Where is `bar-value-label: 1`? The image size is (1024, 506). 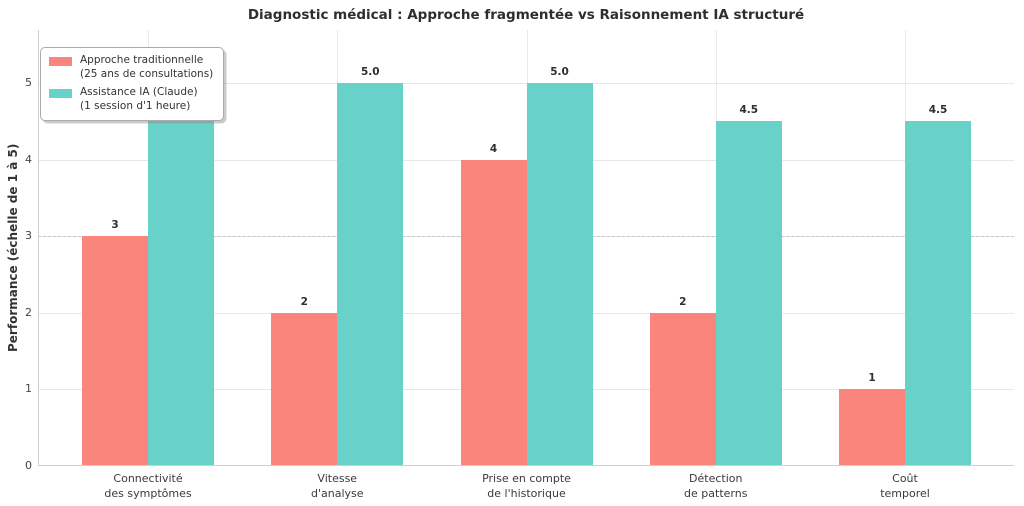
bar-value-label: 1 is located at coordinates (872, 378).